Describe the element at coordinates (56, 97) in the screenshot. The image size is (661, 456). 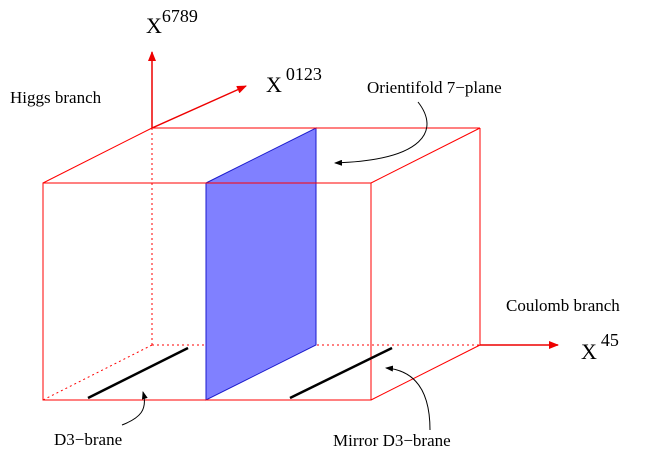
I see `higgs-branch-label: Higgs branch` at that location.